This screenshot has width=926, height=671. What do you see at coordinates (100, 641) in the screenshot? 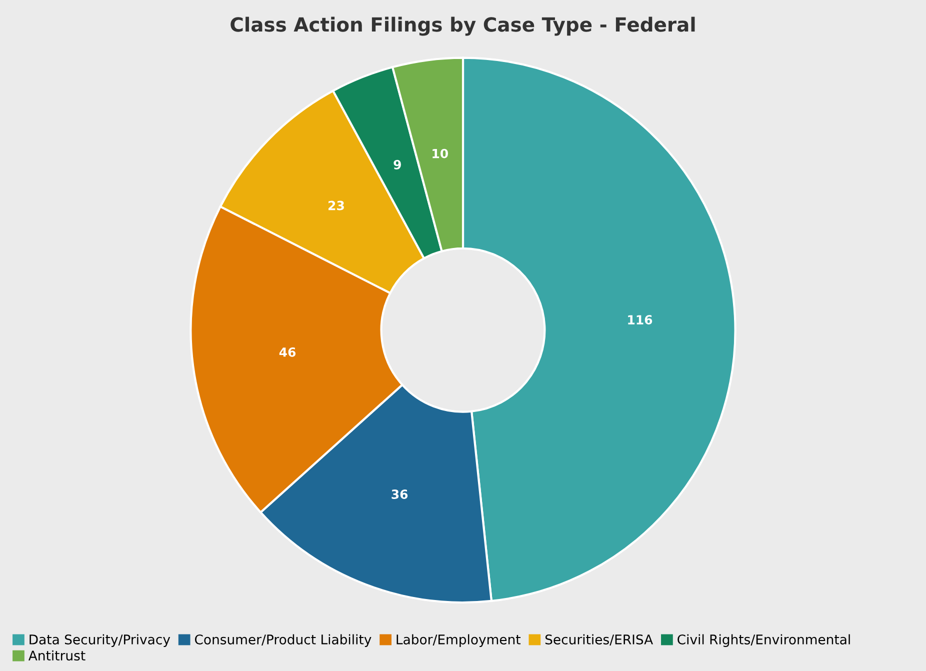
I see `legend-label: Data Security/Privacy` at bounding box center [100, 641].